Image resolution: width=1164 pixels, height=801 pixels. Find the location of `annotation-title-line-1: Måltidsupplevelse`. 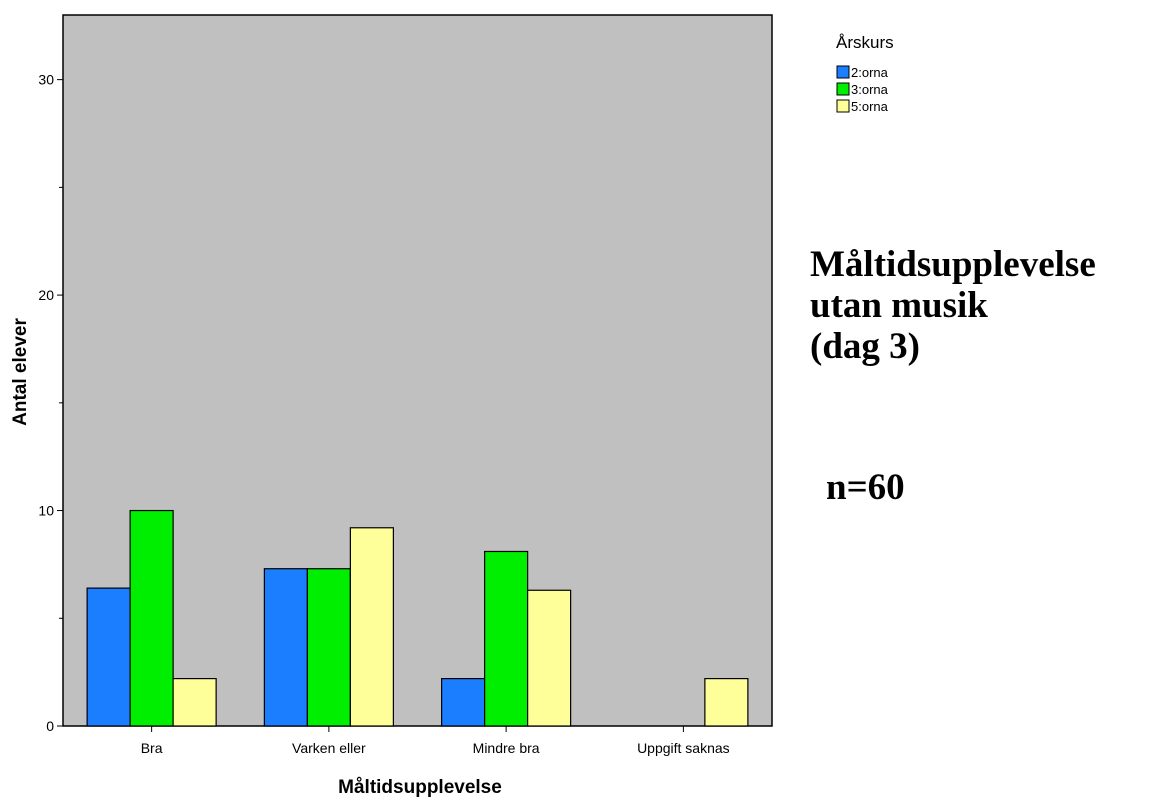

annotation-title-line-1: Måltidsupplevelse is located at coordinates (953, 264).